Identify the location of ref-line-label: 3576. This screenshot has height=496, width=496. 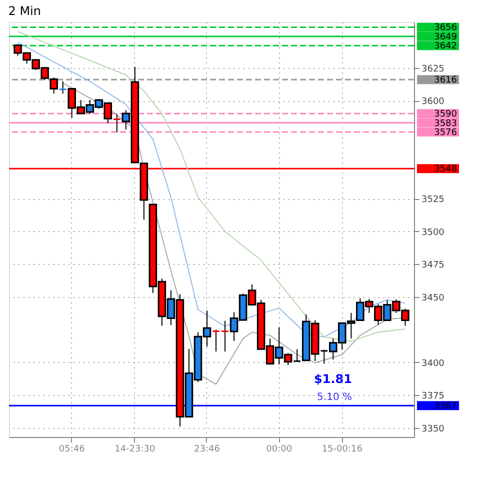
(446, 133).